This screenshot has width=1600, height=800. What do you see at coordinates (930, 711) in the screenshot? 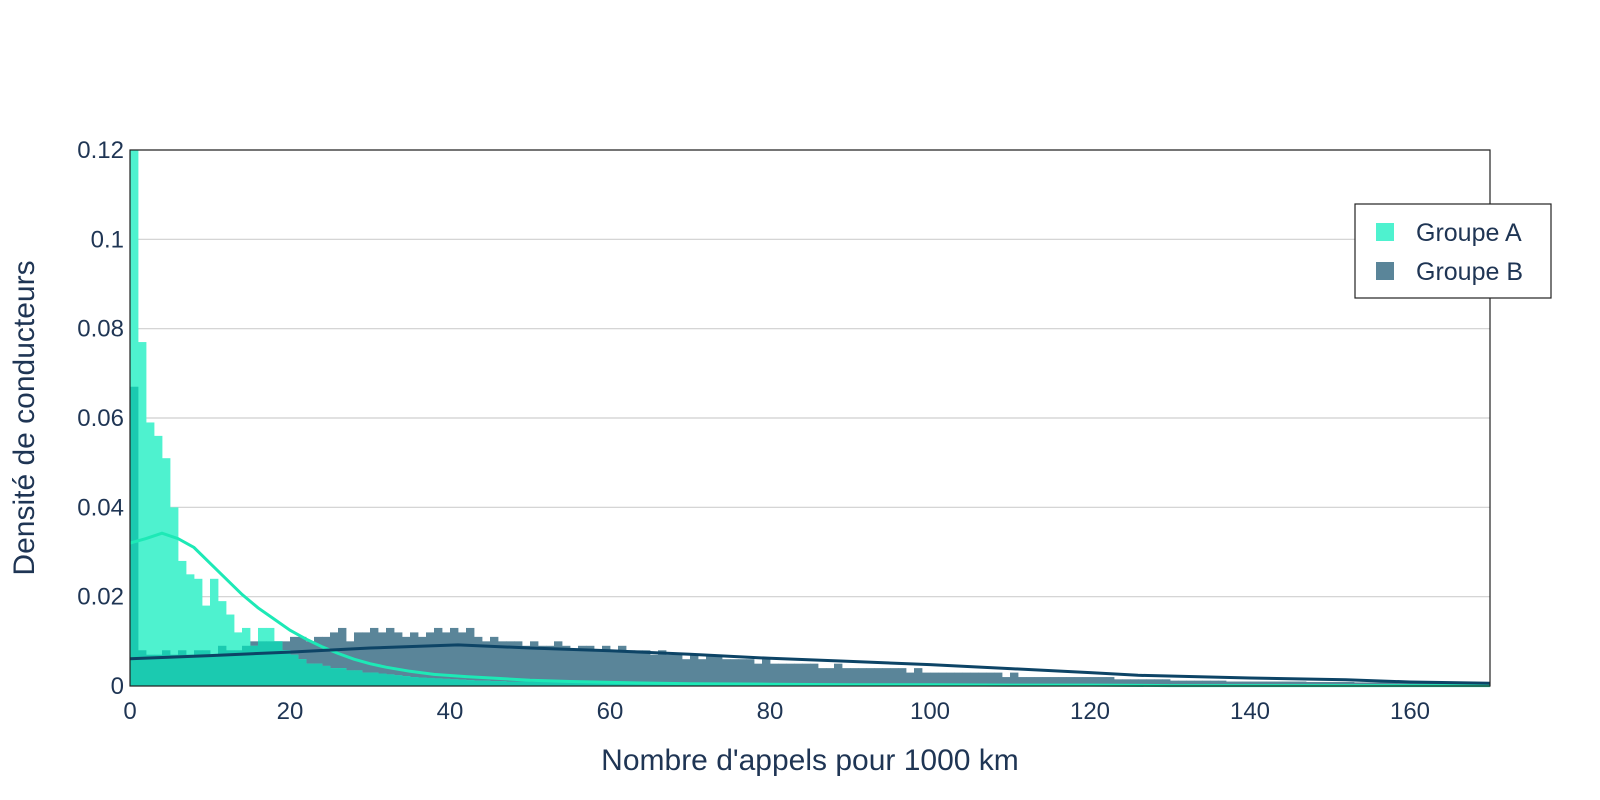
I see `x-tick-label: 100` at bounding box center [930, 711].